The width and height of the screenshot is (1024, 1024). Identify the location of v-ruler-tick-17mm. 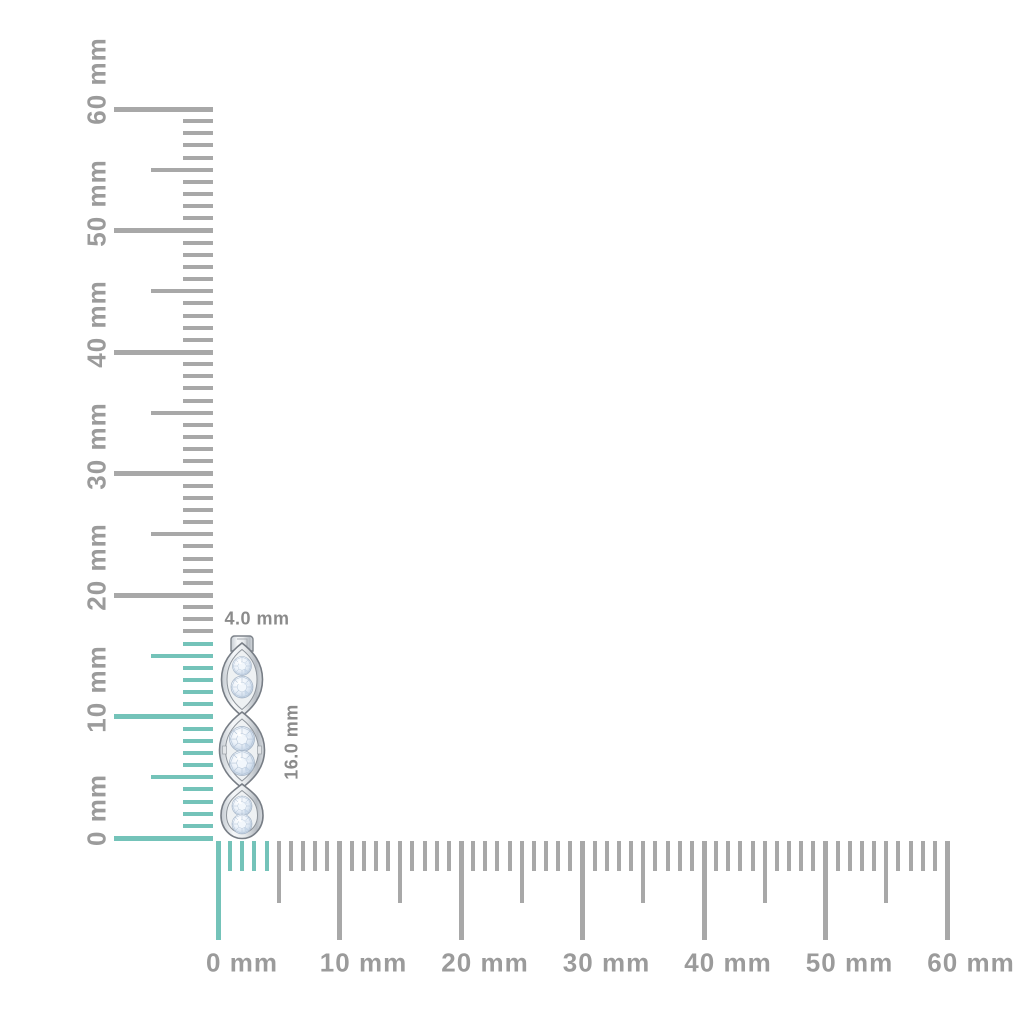
(198, 631).